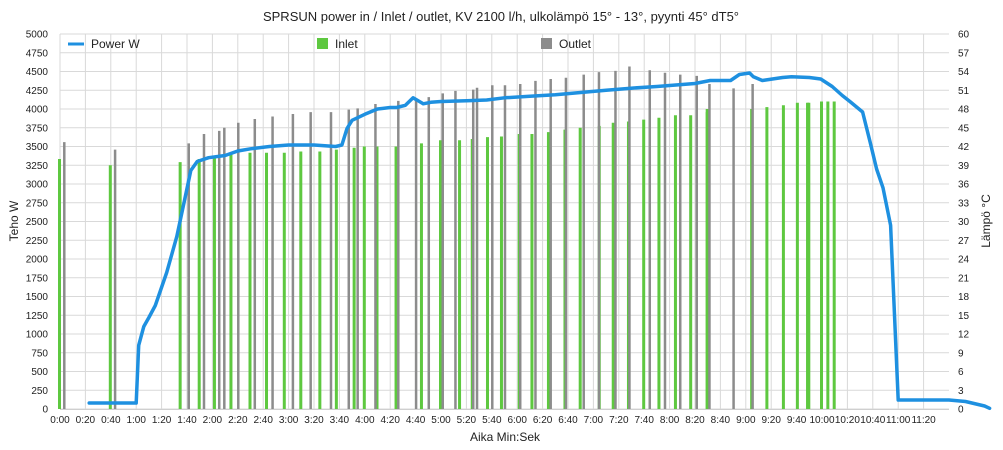  I want to click on x-tick-label: 5:40, so click(492, 420).